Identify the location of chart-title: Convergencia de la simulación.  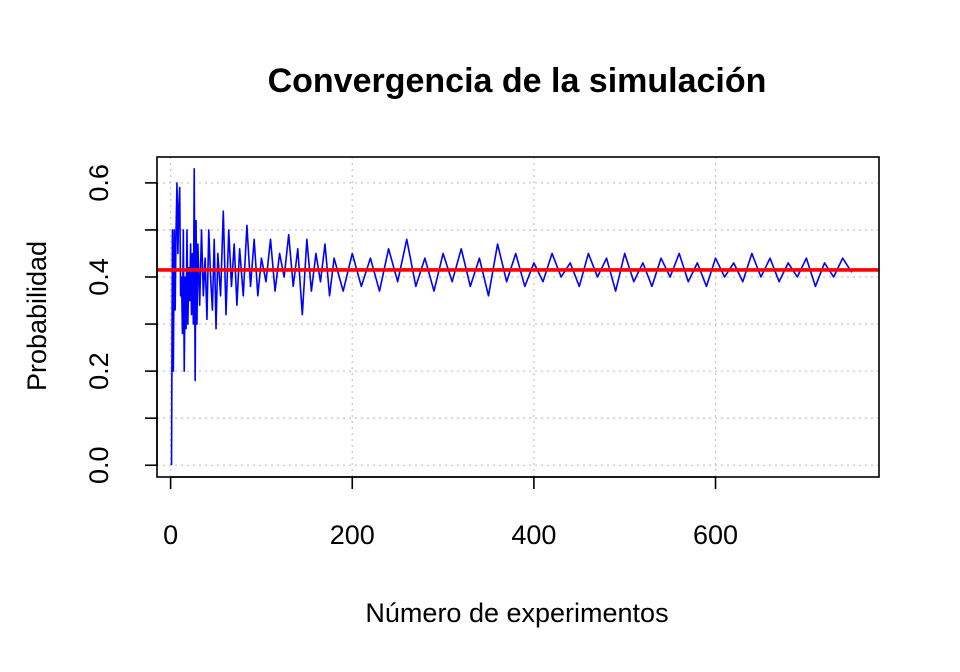
(517, 81).